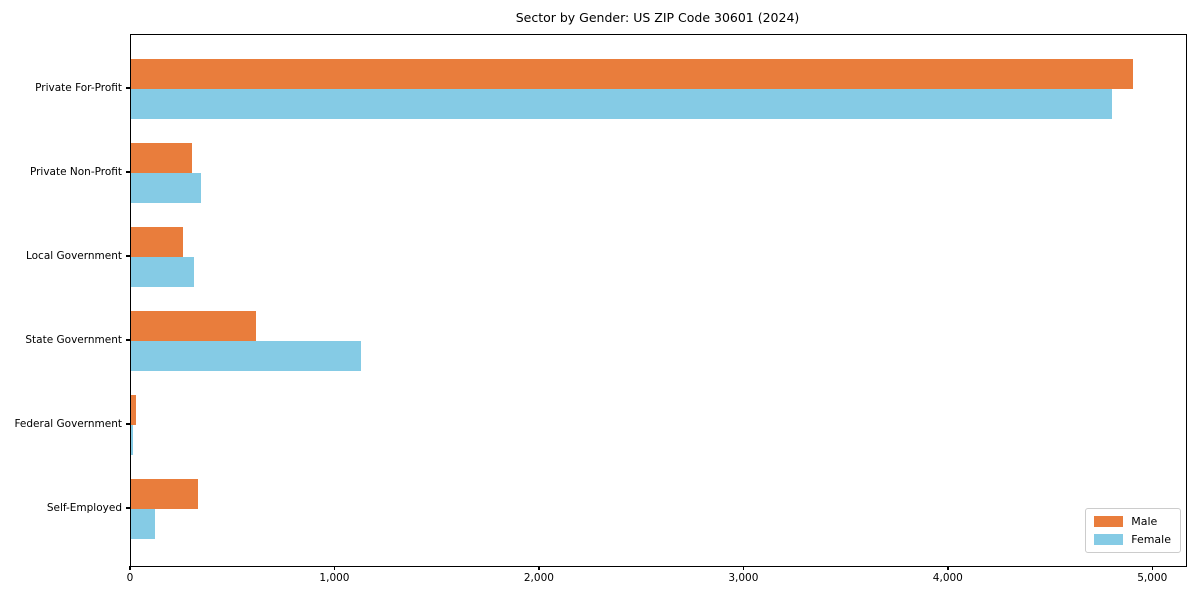 The width and height of the screenshot is (1200, 600). I want to click on y-tick-label: Private For-Profit, so click(78, 88).